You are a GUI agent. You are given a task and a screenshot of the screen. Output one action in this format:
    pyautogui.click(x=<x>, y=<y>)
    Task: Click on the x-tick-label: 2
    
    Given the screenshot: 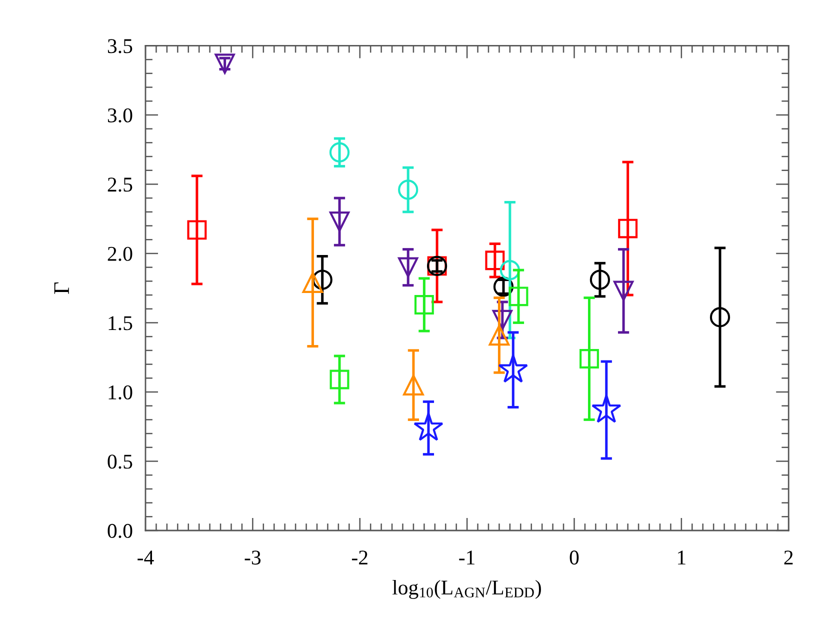 What is the action you would take?
    pyautogui.click(x=788, y=557)
    